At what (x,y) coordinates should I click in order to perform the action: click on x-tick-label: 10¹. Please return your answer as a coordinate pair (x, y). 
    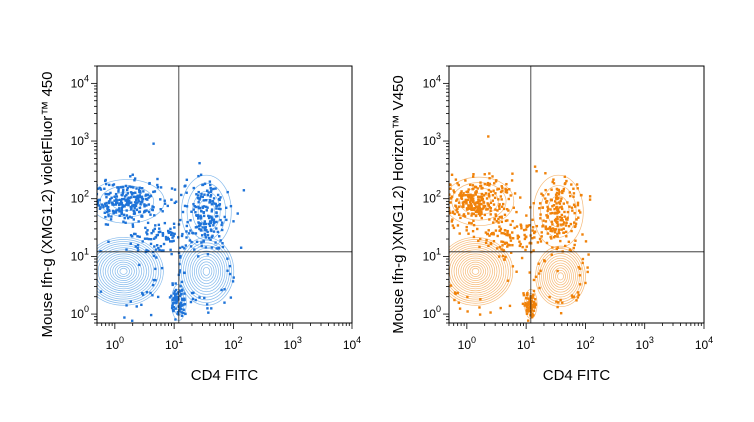
    Looking at the image, I should click on (526, 343).